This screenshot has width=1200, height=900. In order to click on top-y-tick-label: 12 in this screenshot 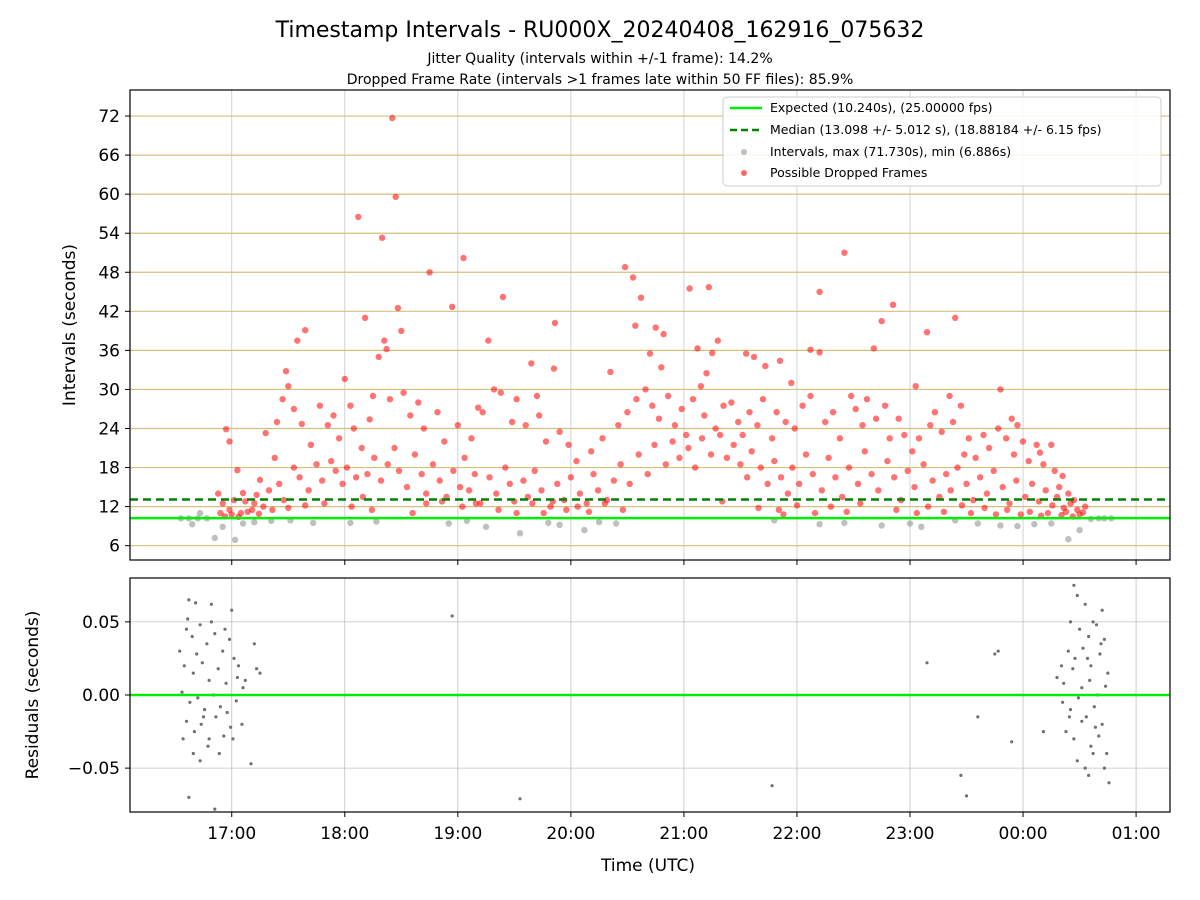, I will do `click(109, 508)`.